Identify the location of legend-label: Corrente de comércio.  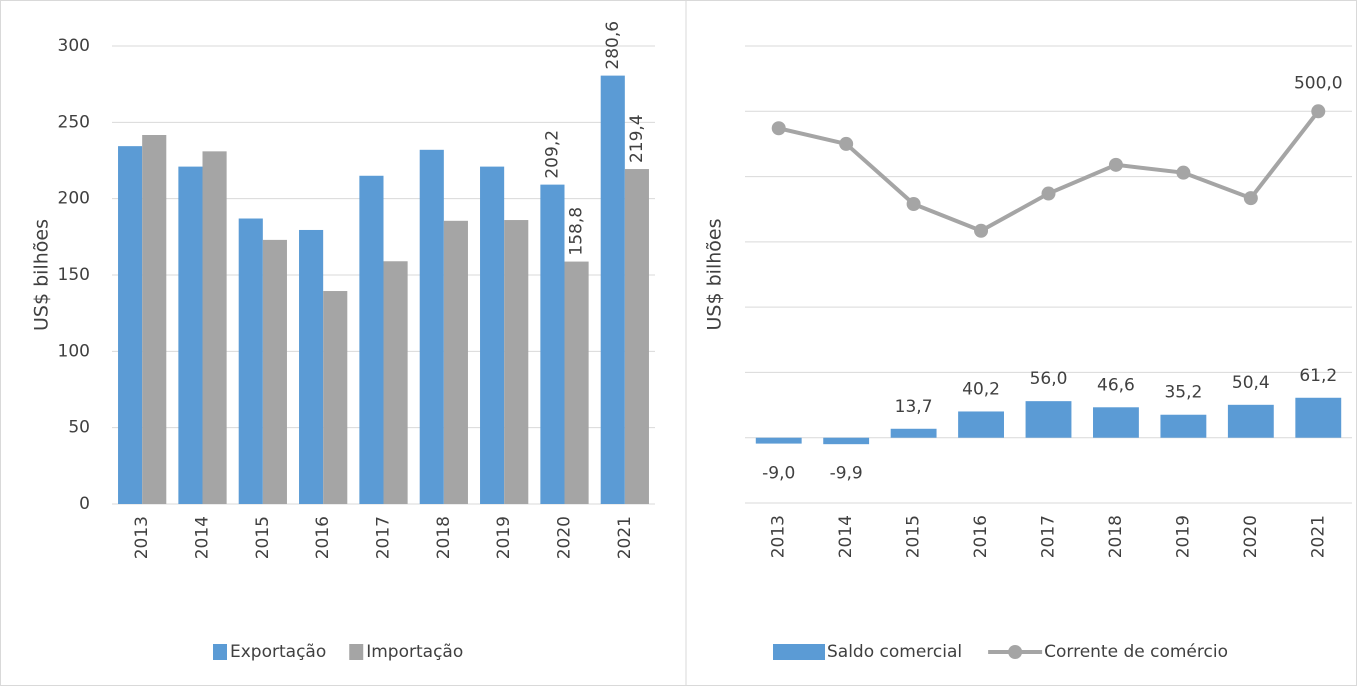
(1136, 652).